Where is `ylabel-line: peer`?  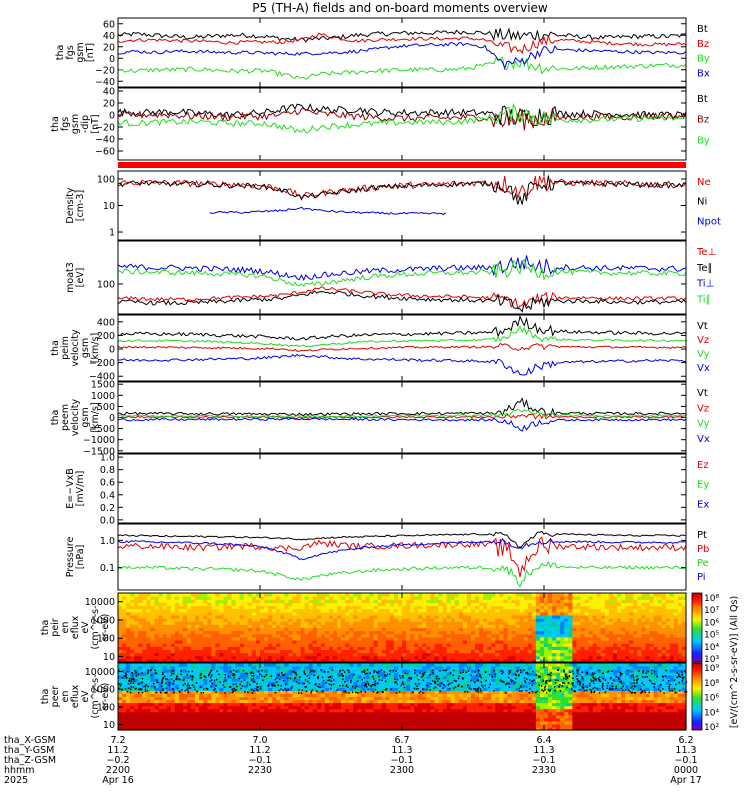 ylabel-line: peer is located at coordinates (55, 697).